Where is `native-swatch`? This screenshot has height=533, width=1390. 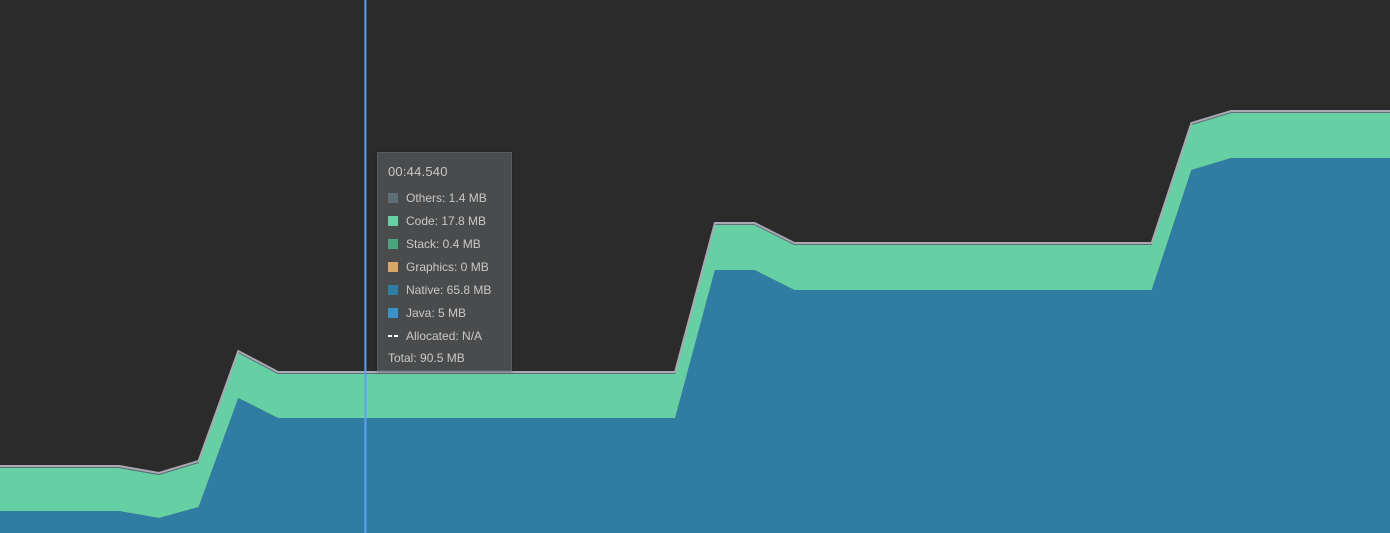 native-swatch is located at coordinates (393, 289).